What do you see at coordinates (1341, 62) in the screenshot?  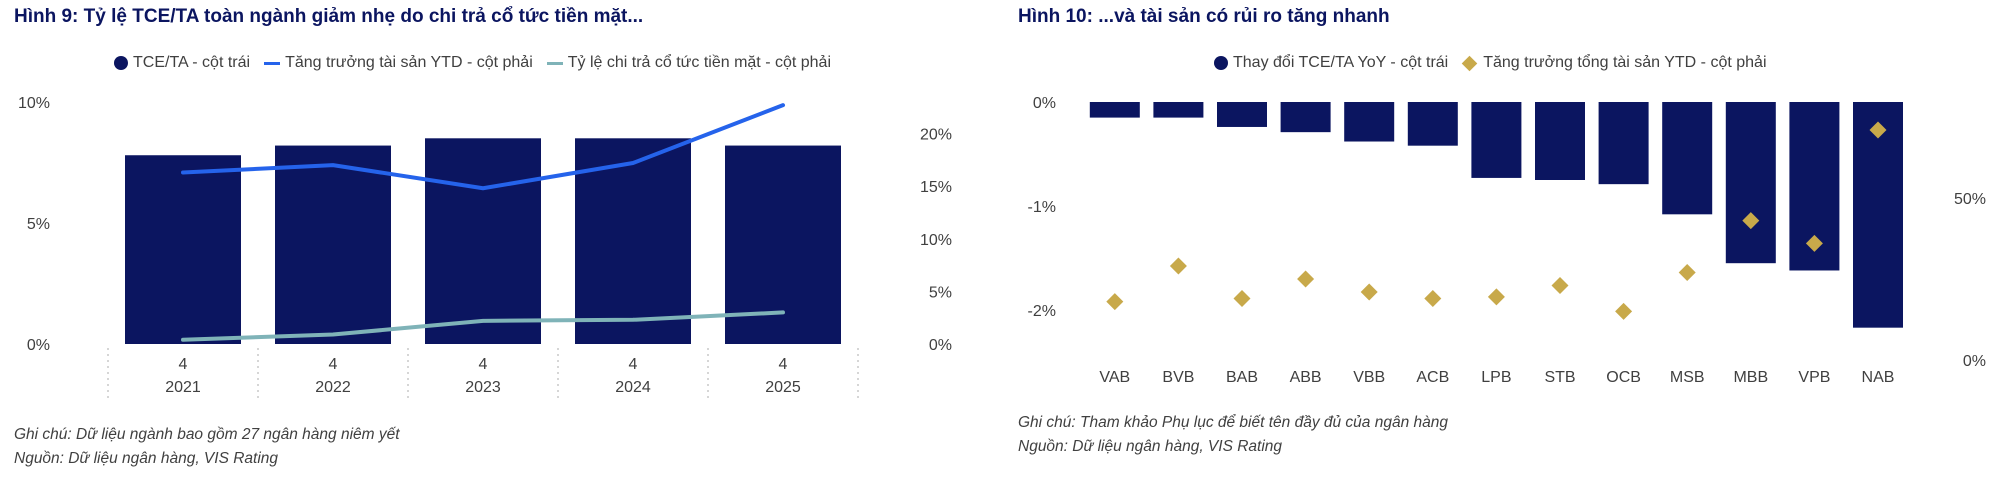 I see `figure-10-legend-label: Thay đổi TCE/TA YoY - cột trái` at bounding box center [1341, 62].